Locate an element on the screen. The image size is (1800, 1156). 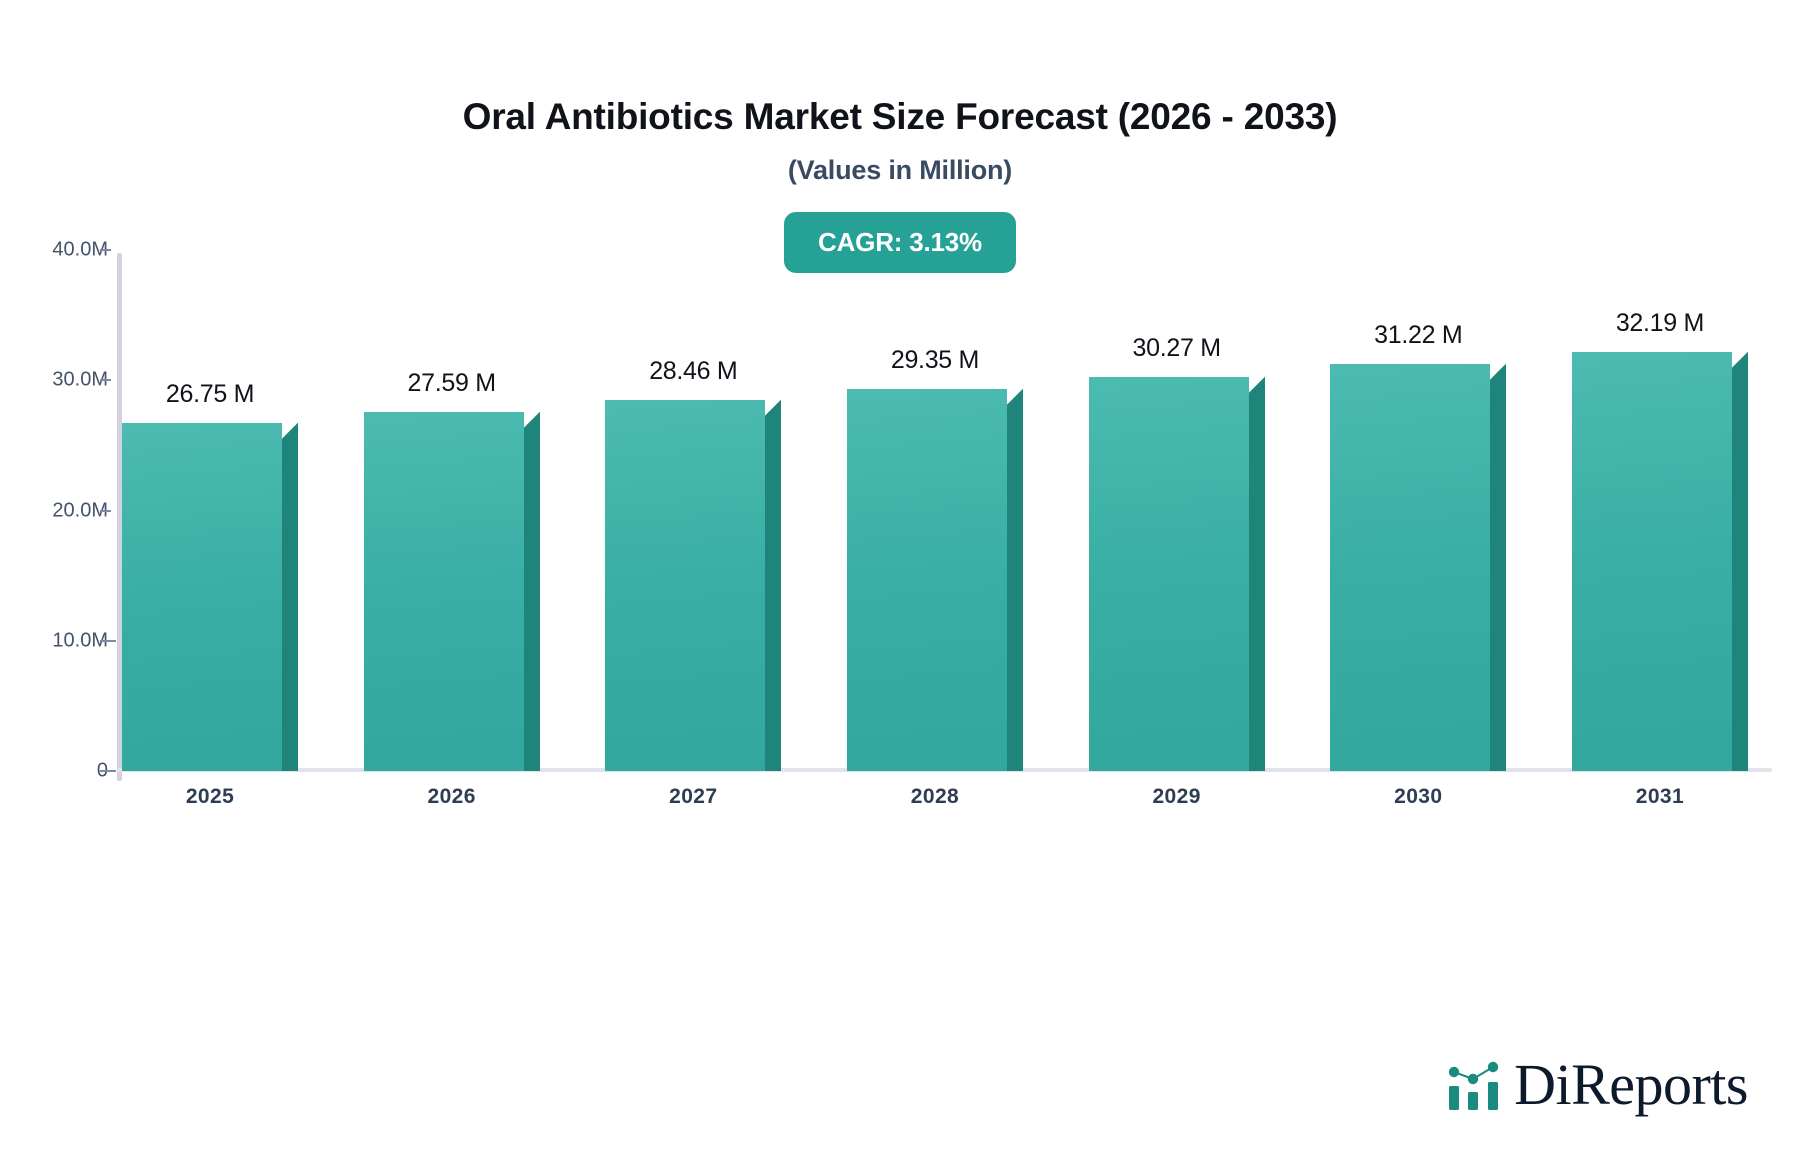
bar-group: 32.19 M is located at coordinates (1671, 510).